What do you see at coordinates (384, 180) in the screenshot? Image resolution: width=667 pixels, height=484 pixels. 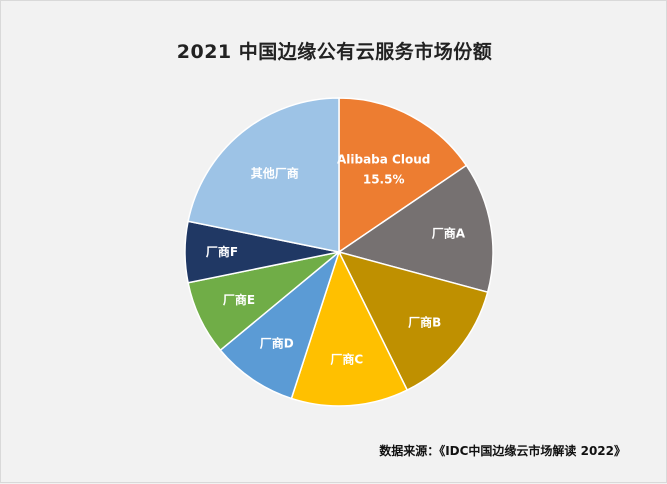 I see `slice-value-label-1: 15.5%` at bounding box center [384, 180].